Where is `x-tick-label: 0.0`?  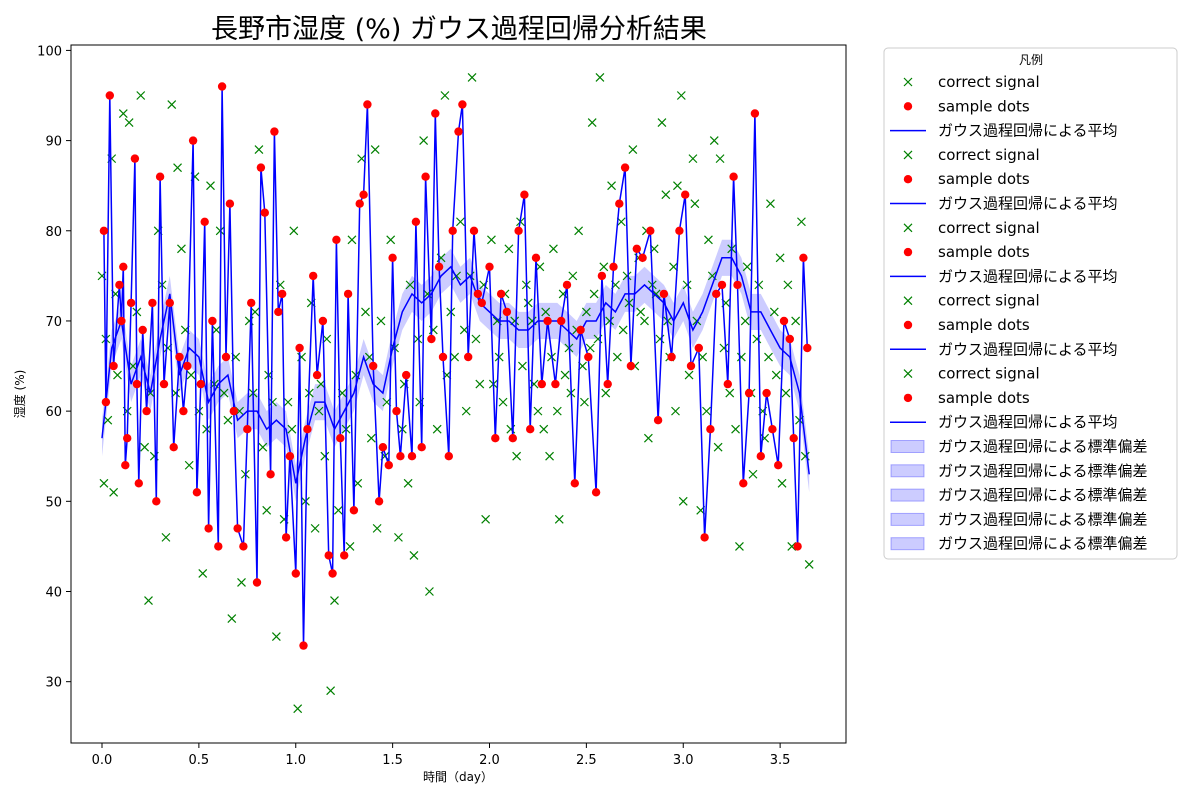
x-tick-label: 0.0 is located at coordinates (102, 760).